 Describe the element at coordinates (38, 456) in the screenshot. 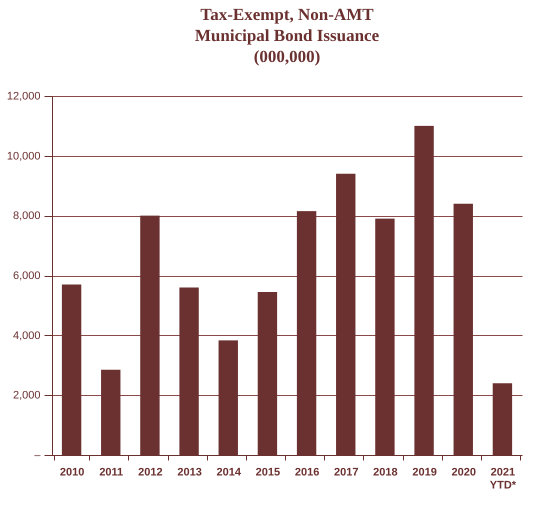

I see `y-tick-label: –` at that location.